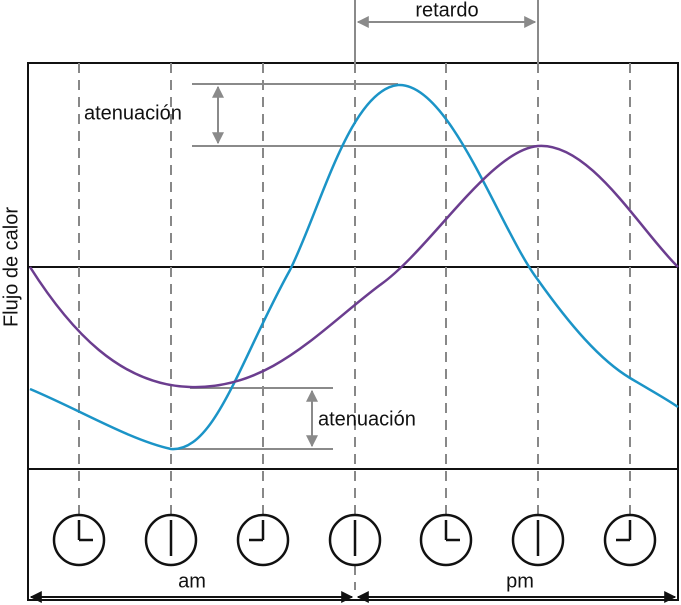 The height and width of the screenshot is (605, 681). What do you see at coordinates (11, 267) in the screenshot?
I see `y-axis-label: Flujo de calor` at bounding box center [11, 267].